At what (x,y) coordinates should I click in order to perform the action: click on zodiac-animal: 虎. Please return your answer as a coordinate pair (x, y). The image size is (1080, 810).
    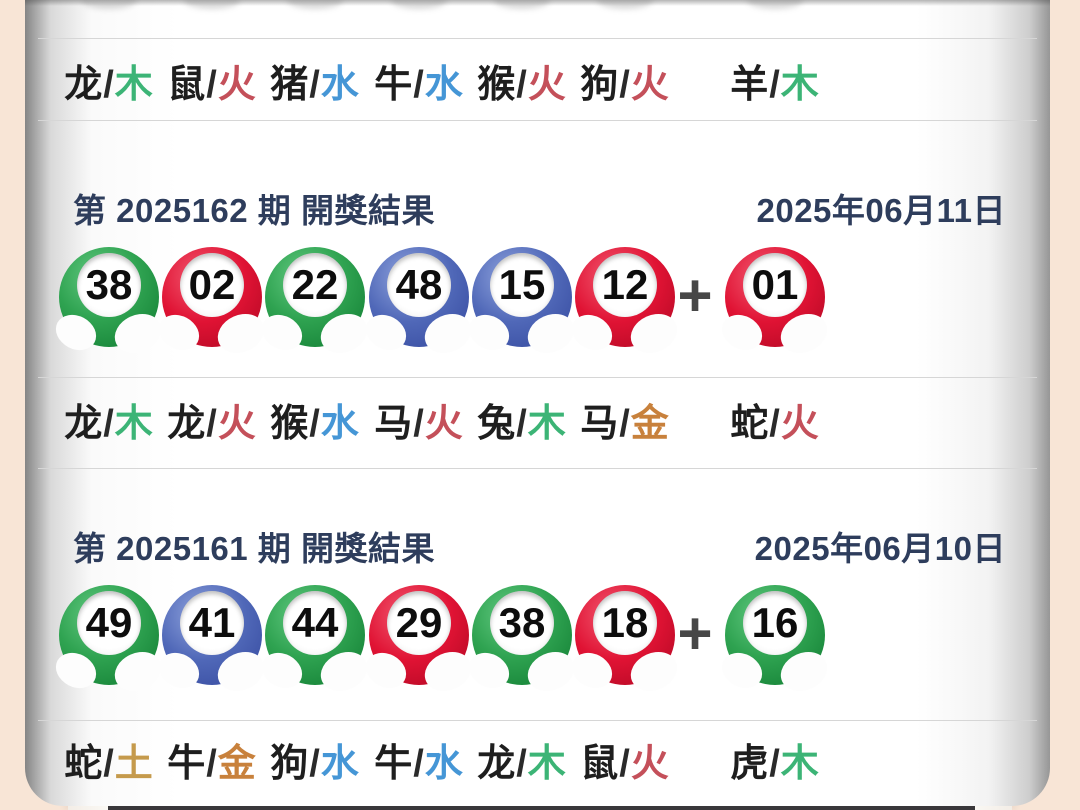
    Looking at the image, I should click on (750, 764).